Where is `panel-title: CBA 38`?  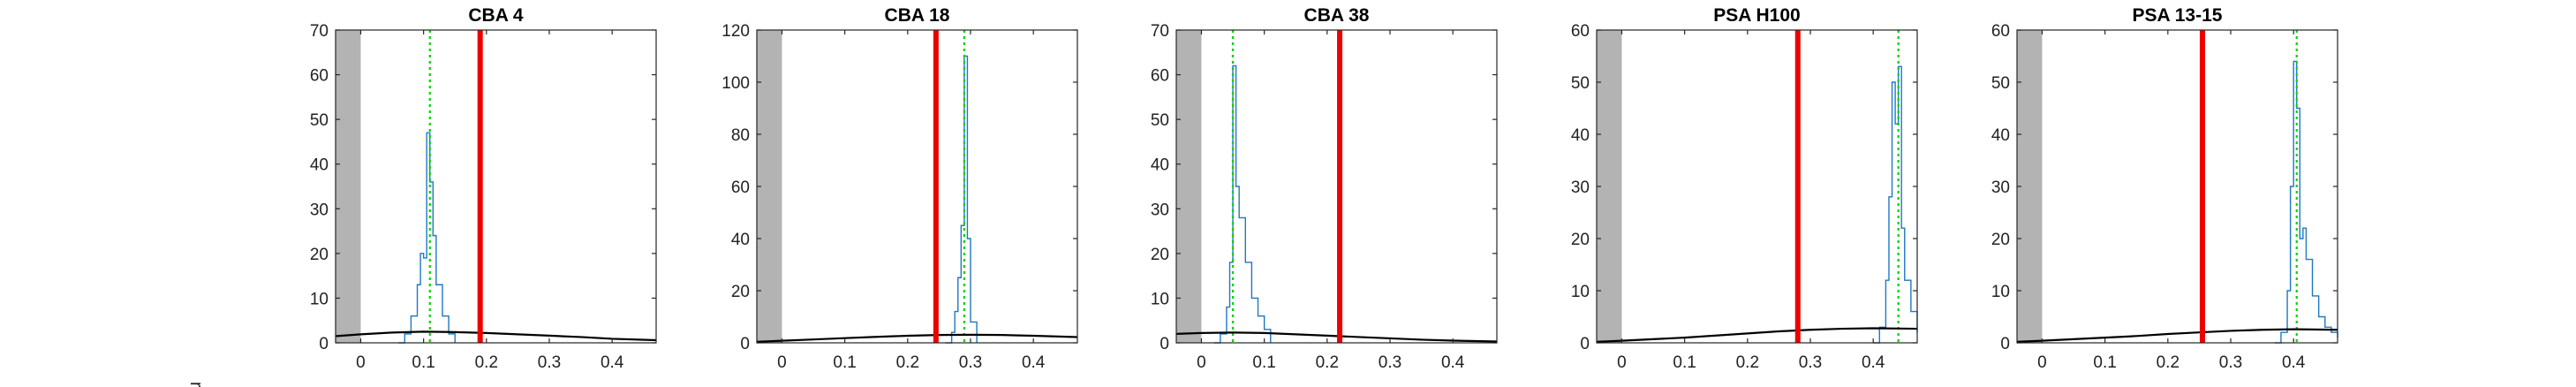 panel-title: CBA 38 is located at coordinates (1337, 15).